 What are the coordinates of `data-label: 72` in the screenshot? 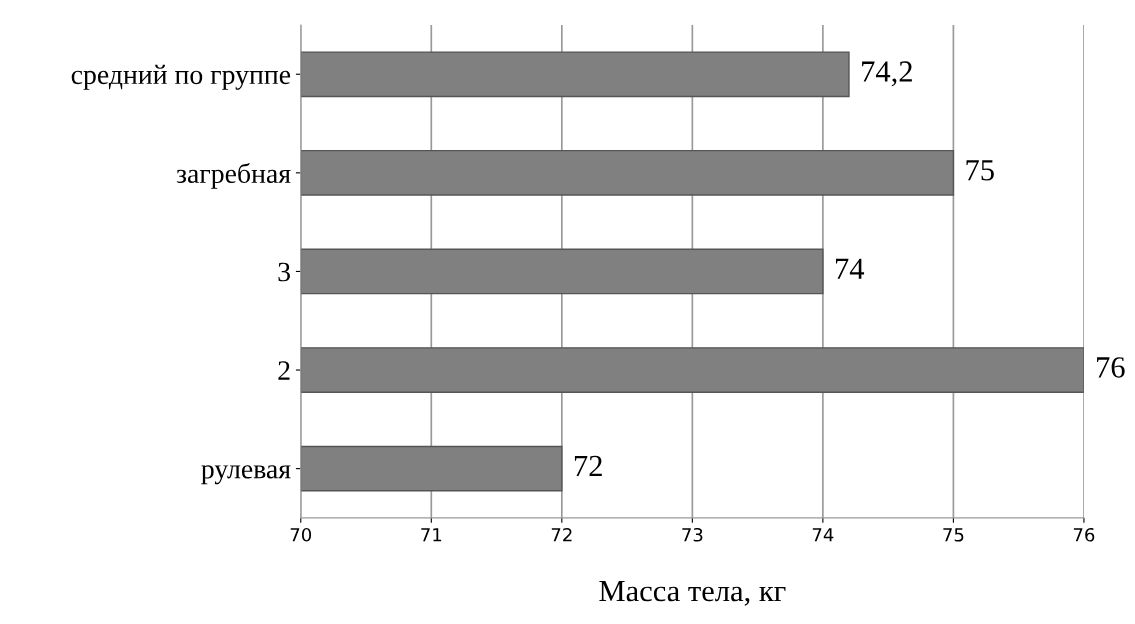 It's located at (588, 465).